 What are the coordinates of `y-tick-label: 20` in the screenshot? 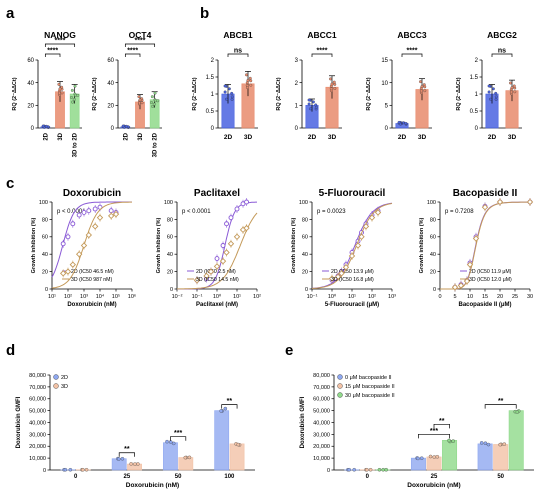 It's located at (110, 106).